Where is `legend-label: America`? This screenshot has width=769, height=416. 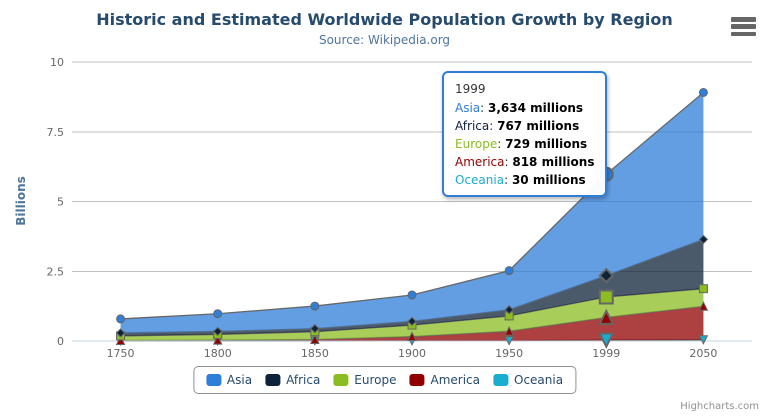 legend-label: America is located at coordinates (455, 380).